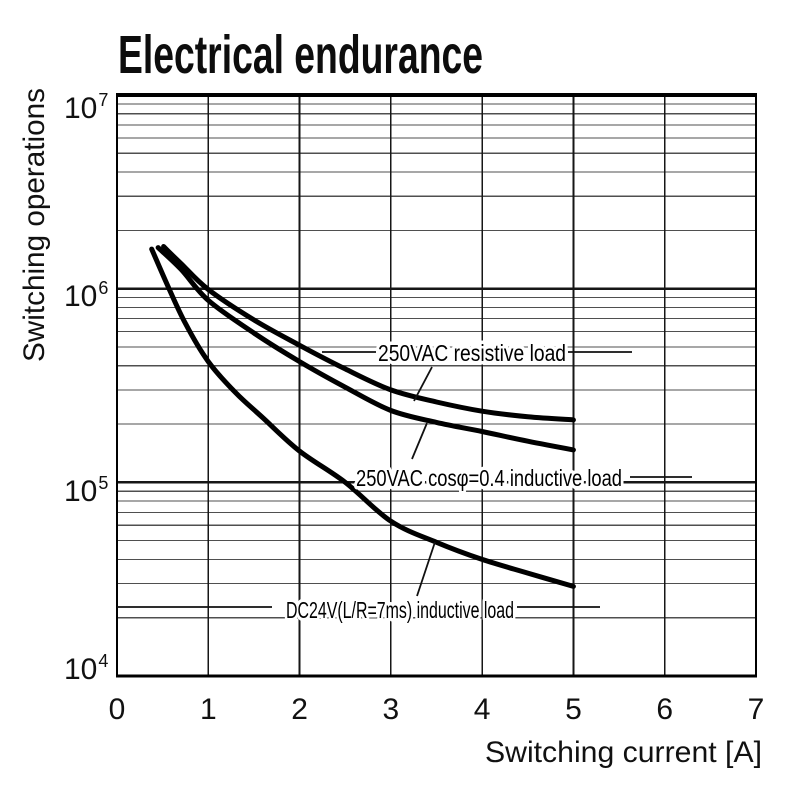 The width and height of the screenshot is (800, 800). What do you see at coordinates (86, 107) in the screenshot?
I see `y-tick-label: 10⁷` at bounding box center [86, 107].